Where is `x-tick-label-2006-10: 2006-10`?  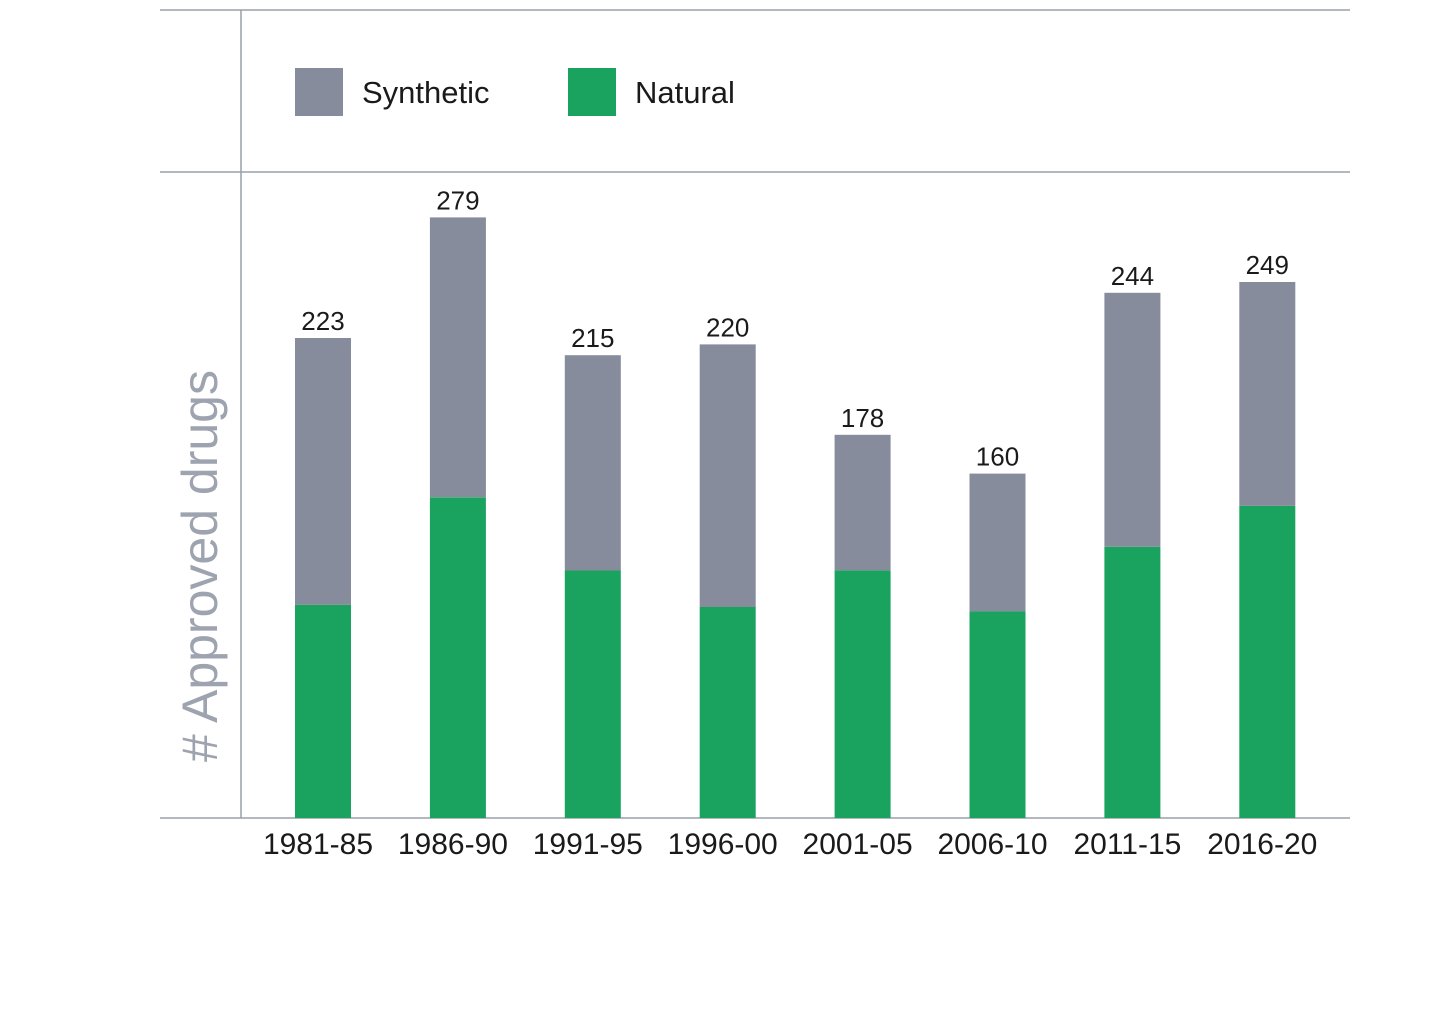
x-tick-label-2006-10: 2006-10 is located at coordinates (992, 844).